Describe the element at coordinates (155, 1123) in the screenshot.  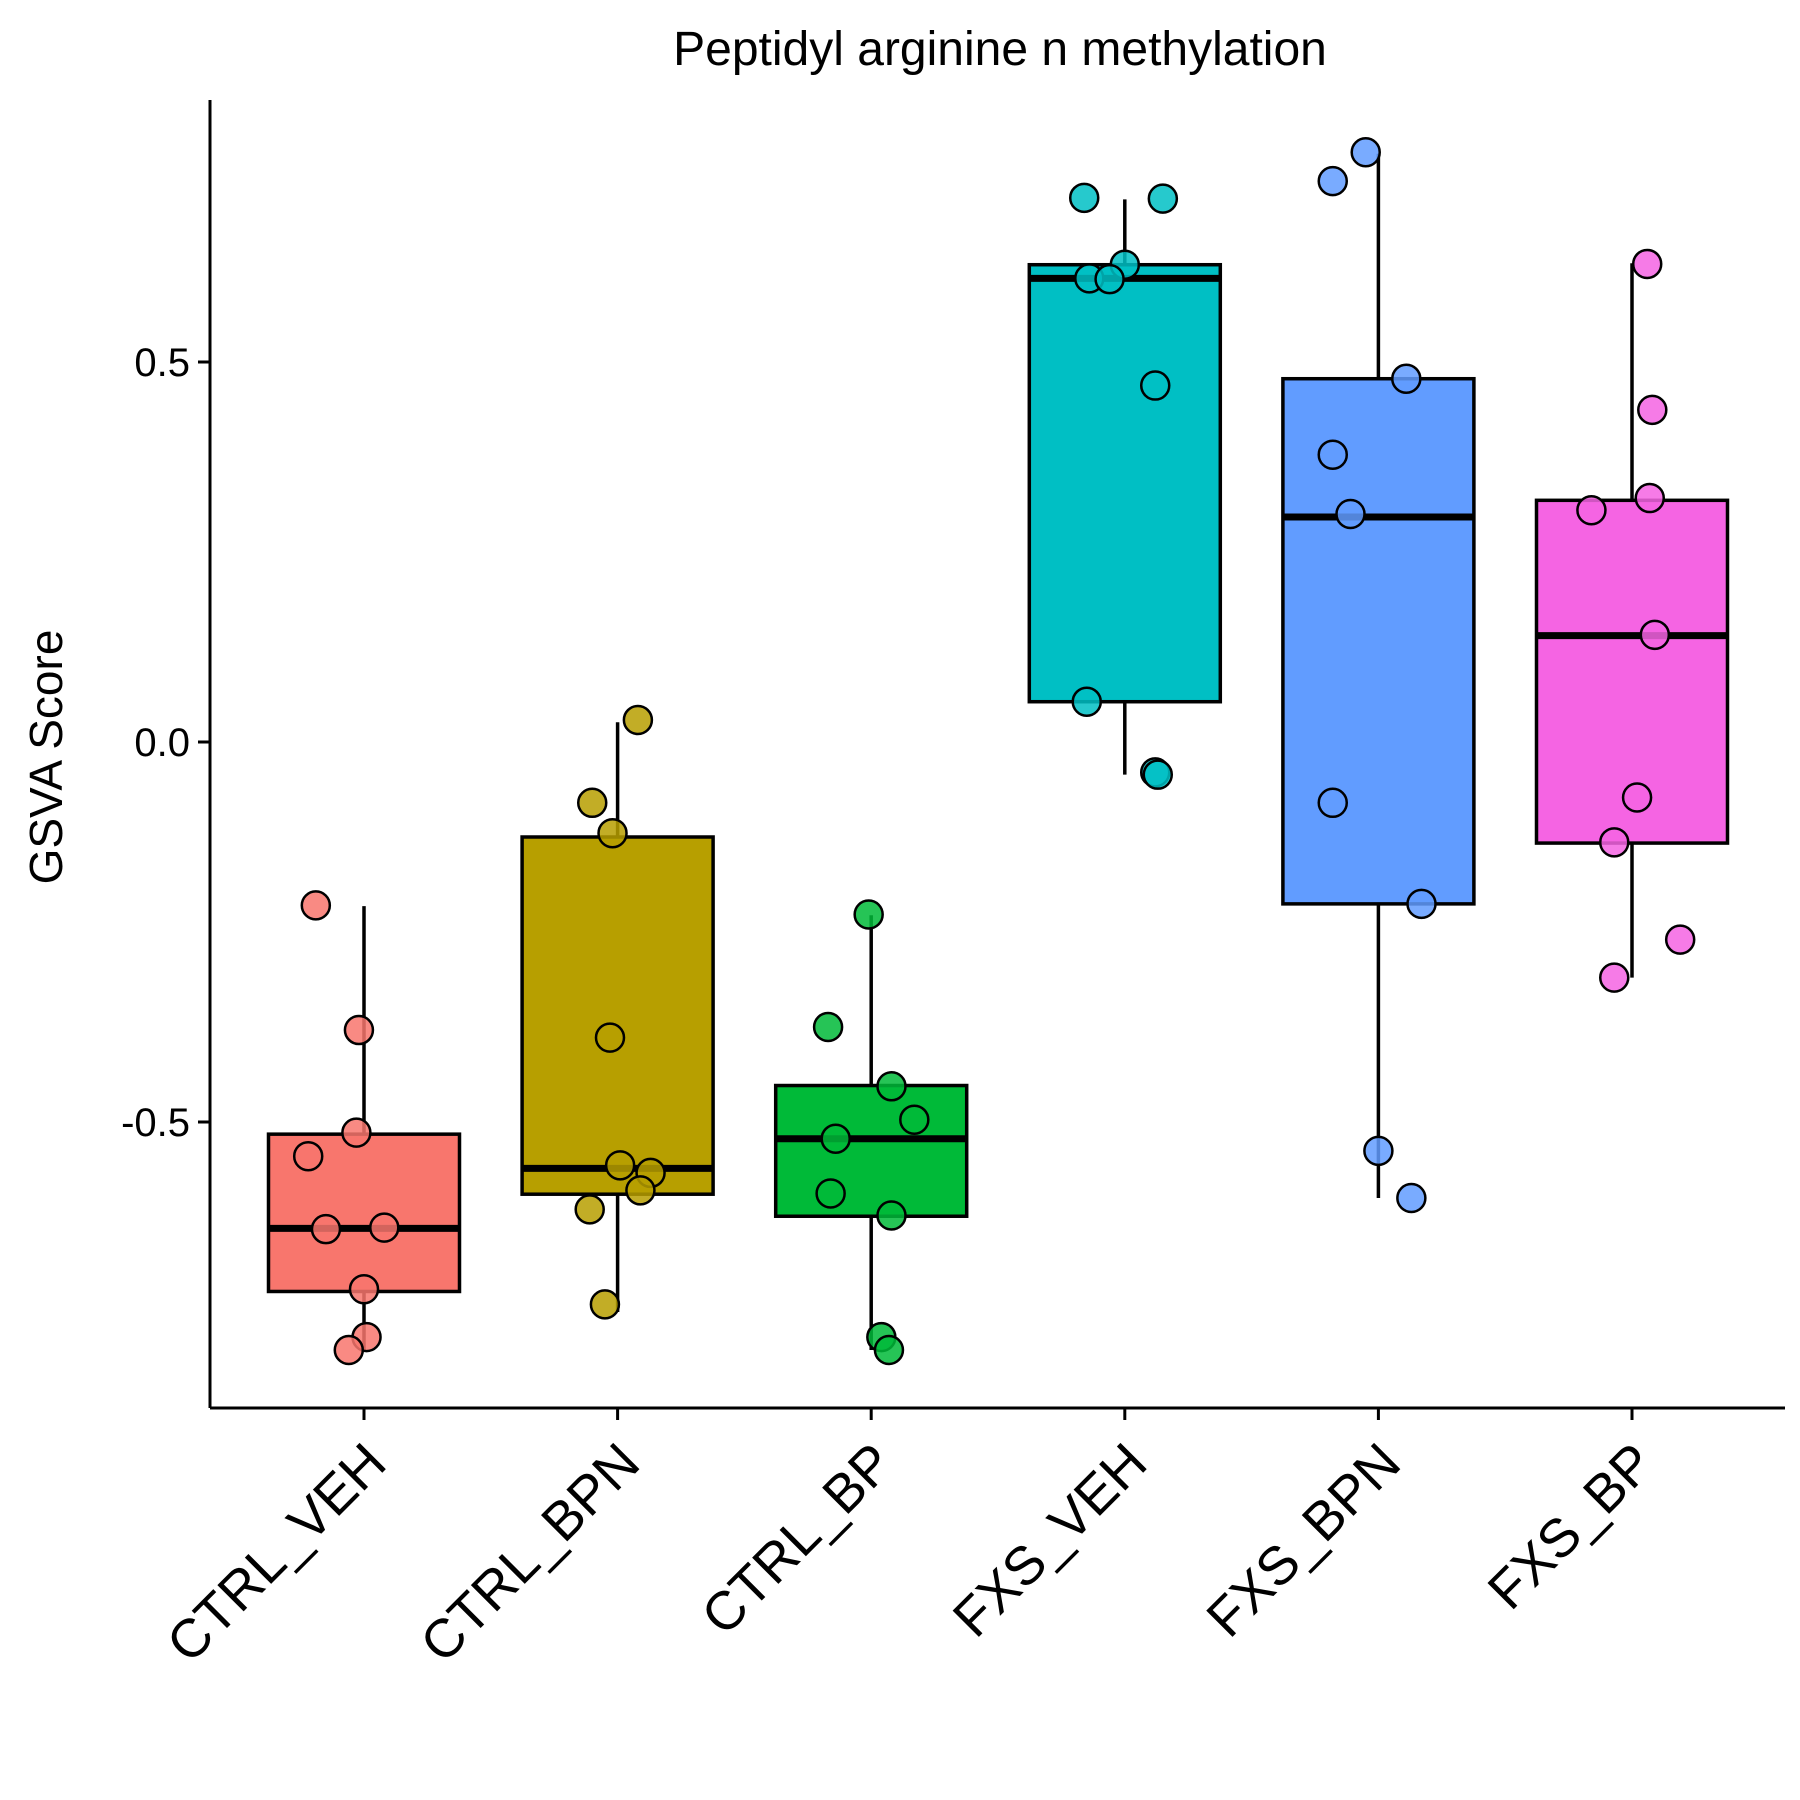
I see `y-tick-label: -0.5` at that location.